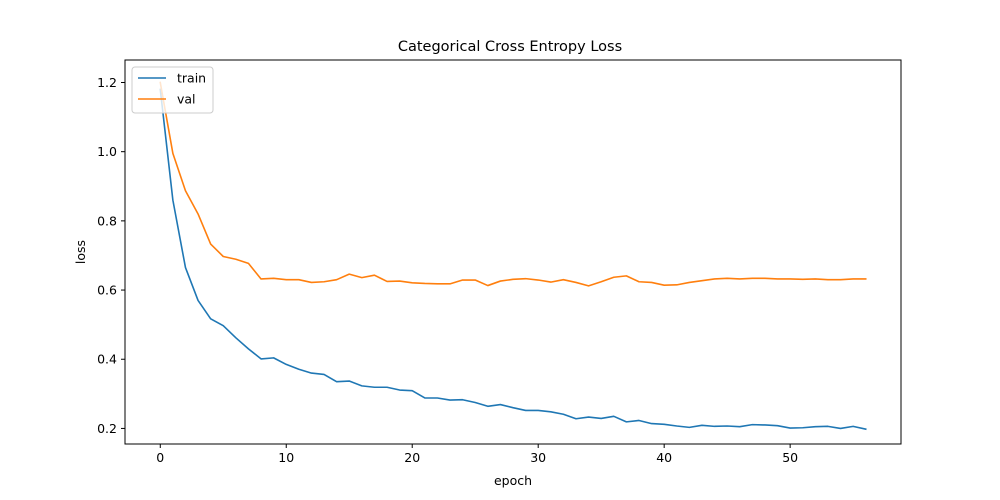 Image resolution: width=1000 pixels, height=500 pixels. What do you see at coordinates (286, 457) in the screenshot?
I see `x-tick-label: 10` at bounding box center [286, 457].